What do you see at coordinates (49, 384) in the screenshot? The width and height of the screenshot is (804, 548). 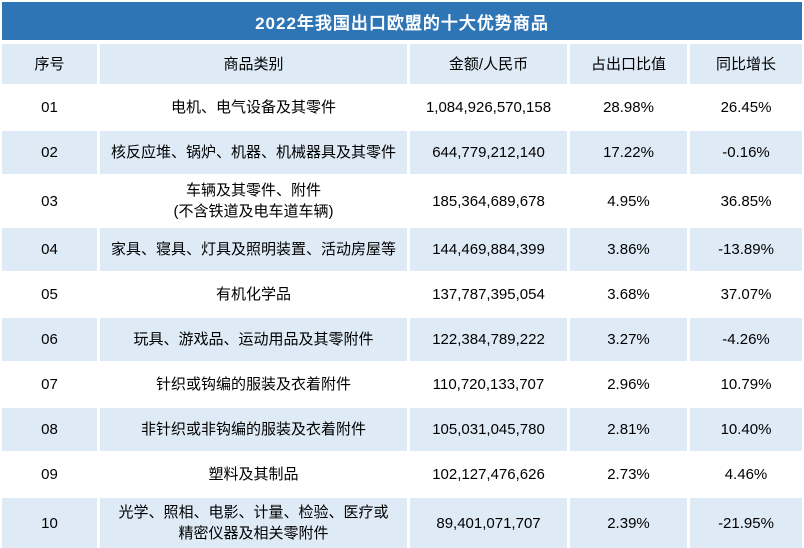 I see `row-number-cell: 07` at bounding box center [49, 384].